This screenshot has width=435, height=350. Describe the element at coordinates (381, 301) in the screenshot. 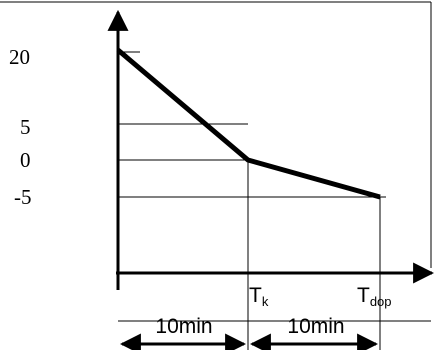

I see `x-label-sub: dop` at that location.